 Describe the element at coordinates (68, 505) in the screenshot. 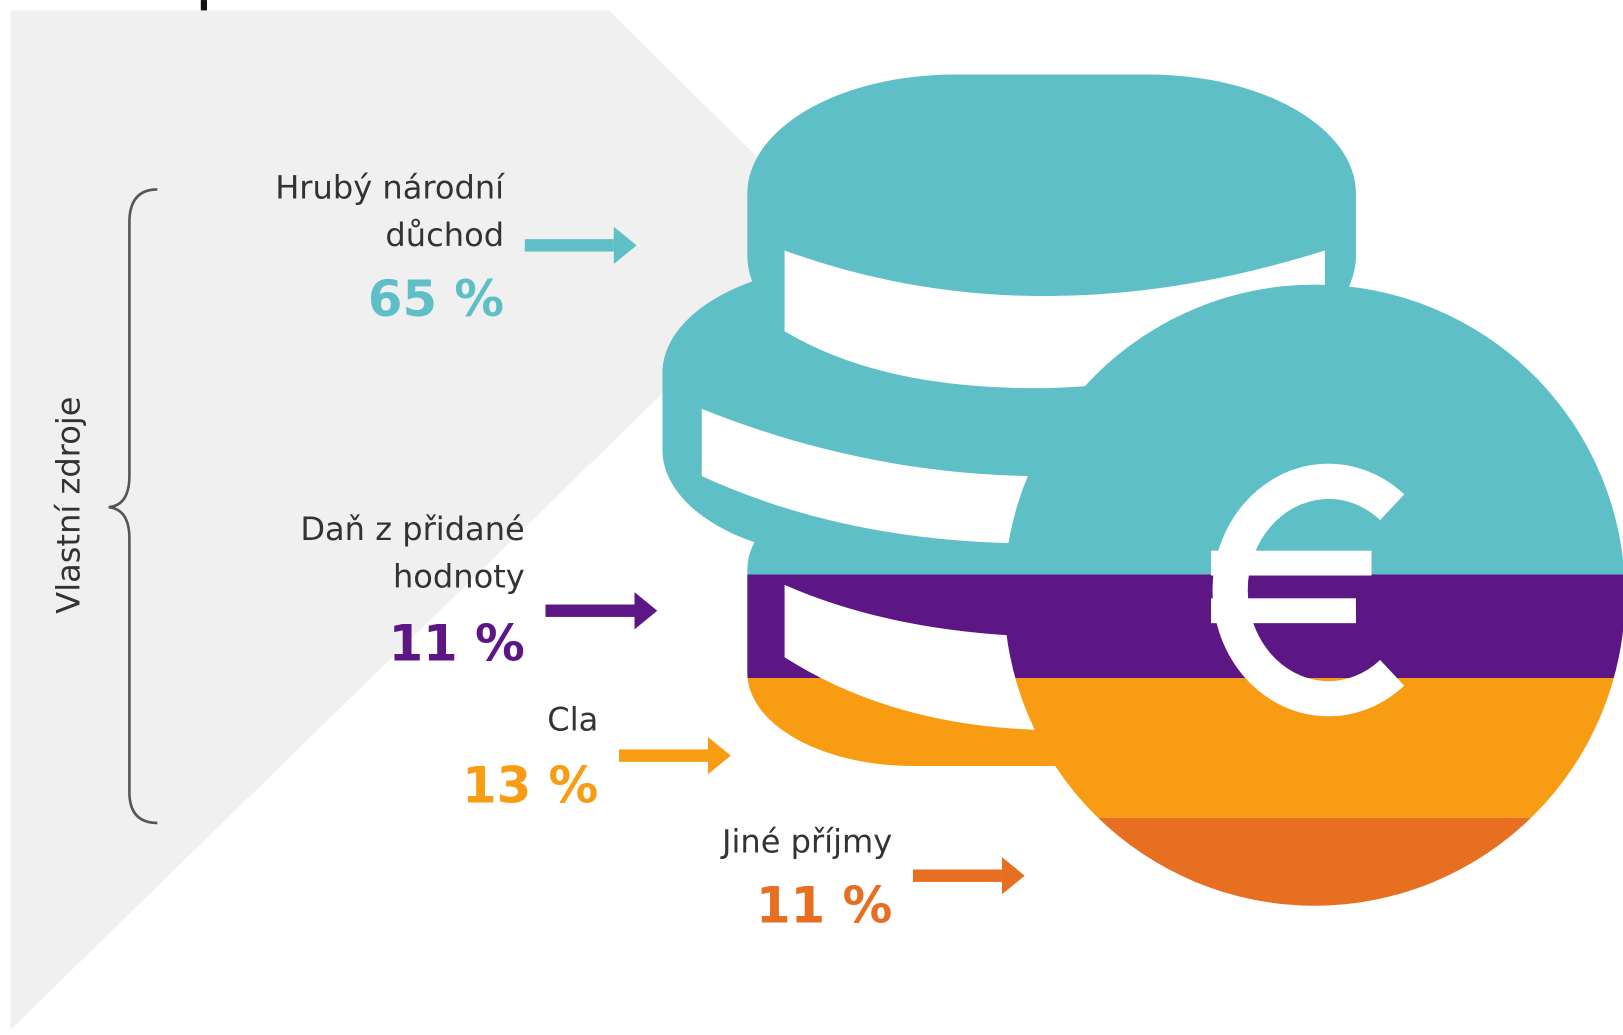

I see `brace-label: Vlastní zdroje` at that location.